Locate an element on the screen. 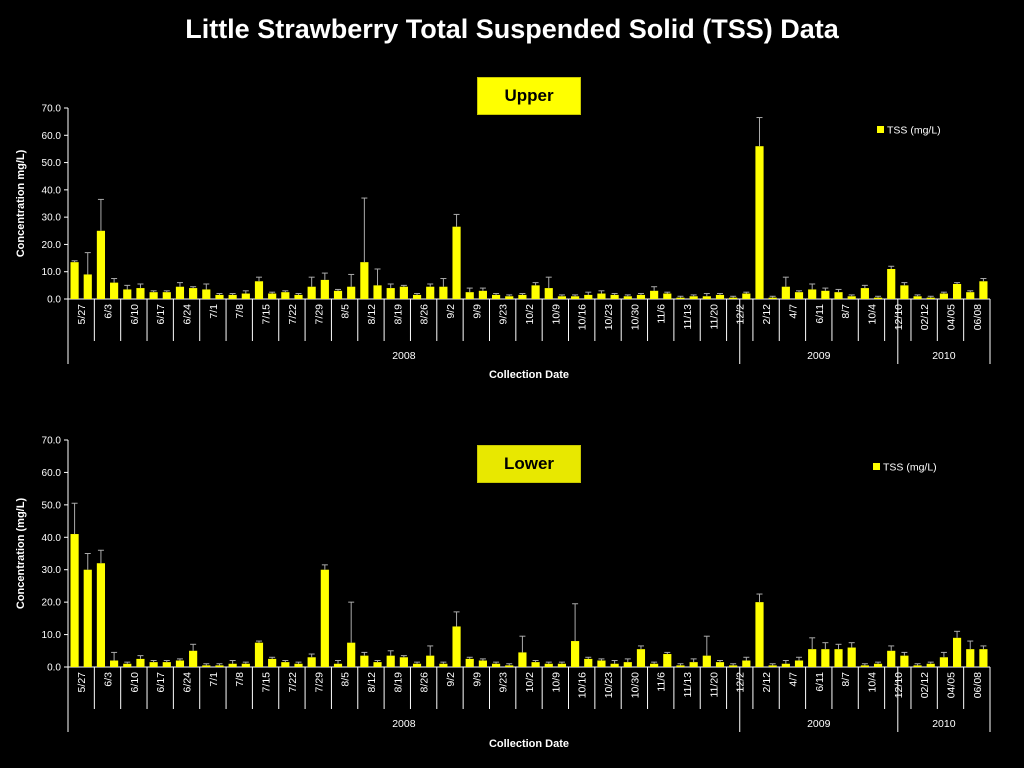  x-tick-label: 6/3 is located at coordinates (109, 679).